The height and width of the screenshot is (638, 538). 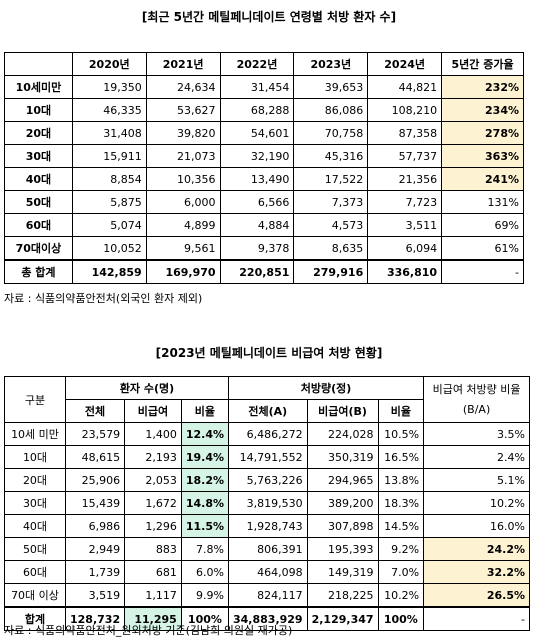 What do you see at coordinates (342, 411) in the screenshot?
I see `sub-header: 비급여(B)` at bounding box center [342, 411].